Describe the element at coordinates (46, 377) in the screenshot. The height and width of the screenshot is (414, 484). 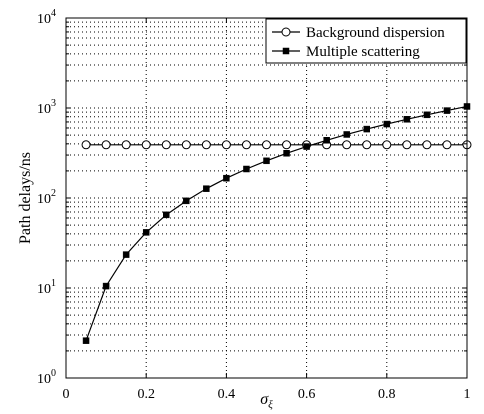
I see `y-tick-label: 10⁰` at that location.